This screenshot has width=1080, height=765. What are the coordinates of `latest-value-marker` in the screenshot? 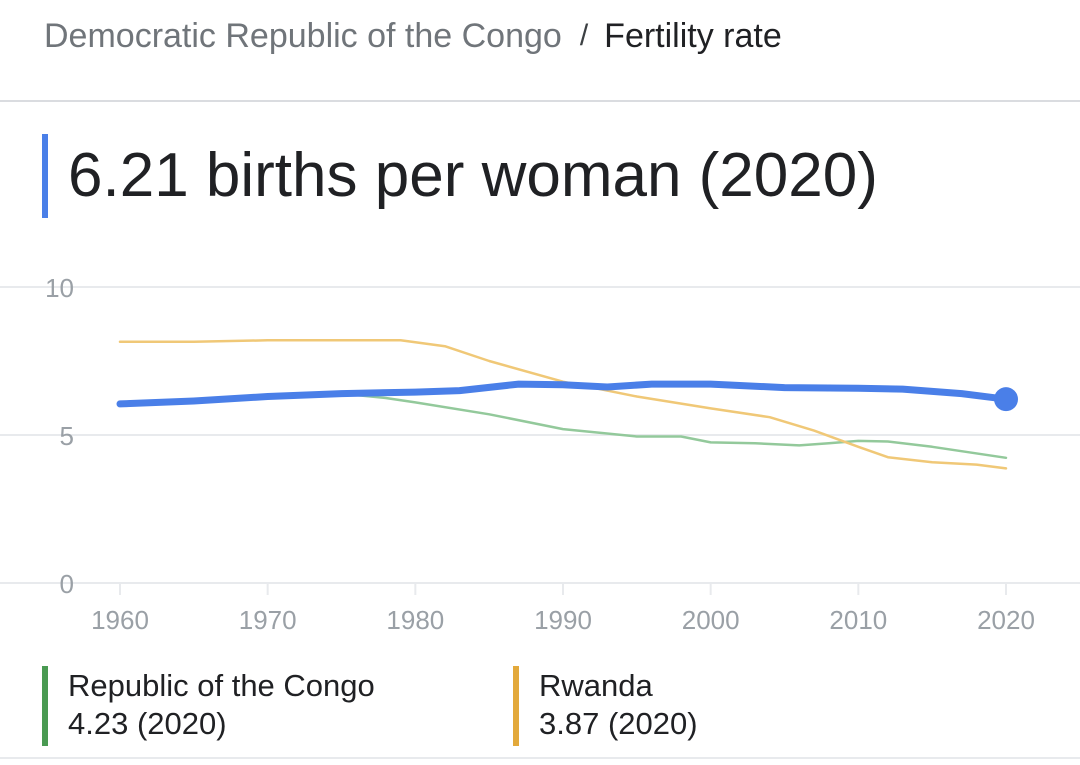 It's located at (1006, 399).